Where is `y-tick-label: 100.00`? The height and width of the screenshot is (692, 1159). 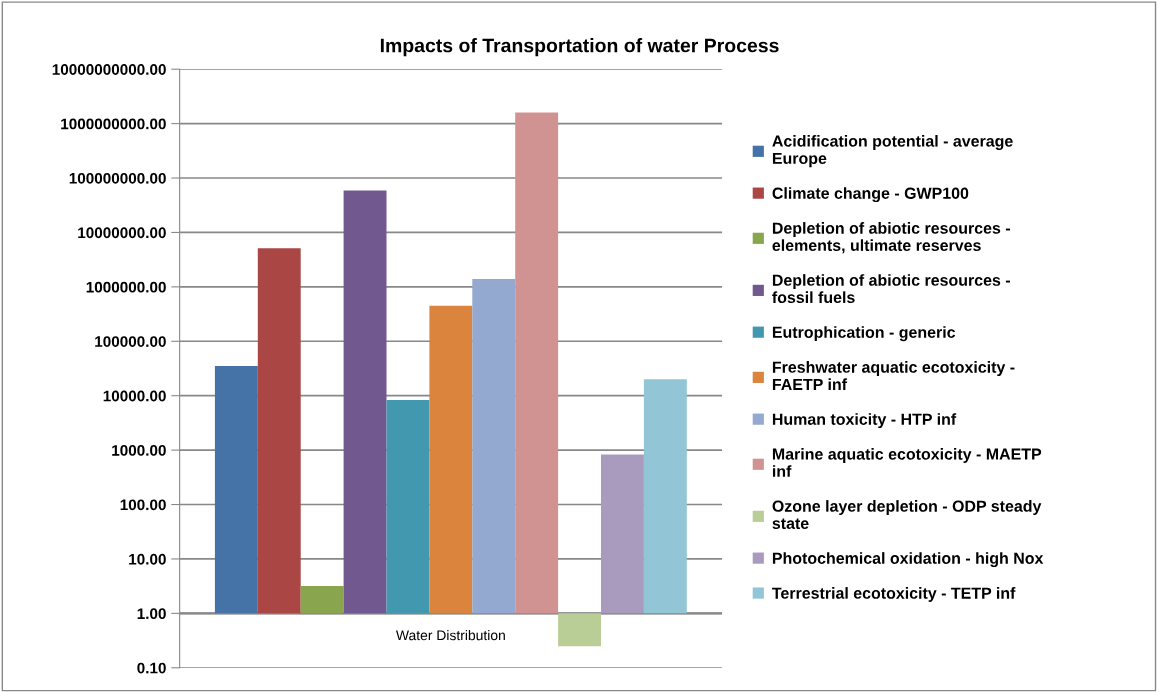 y-tick-label: 100.00 is located at coordinates (143, 505).